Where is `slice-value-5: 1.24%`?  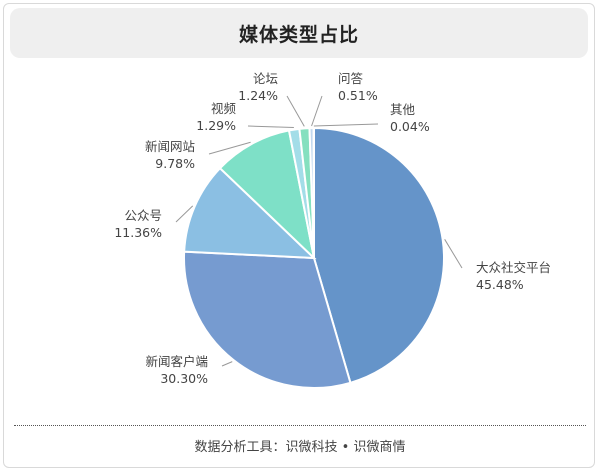 slice-value-5: 1.24% is located at coordinates (258, 95).